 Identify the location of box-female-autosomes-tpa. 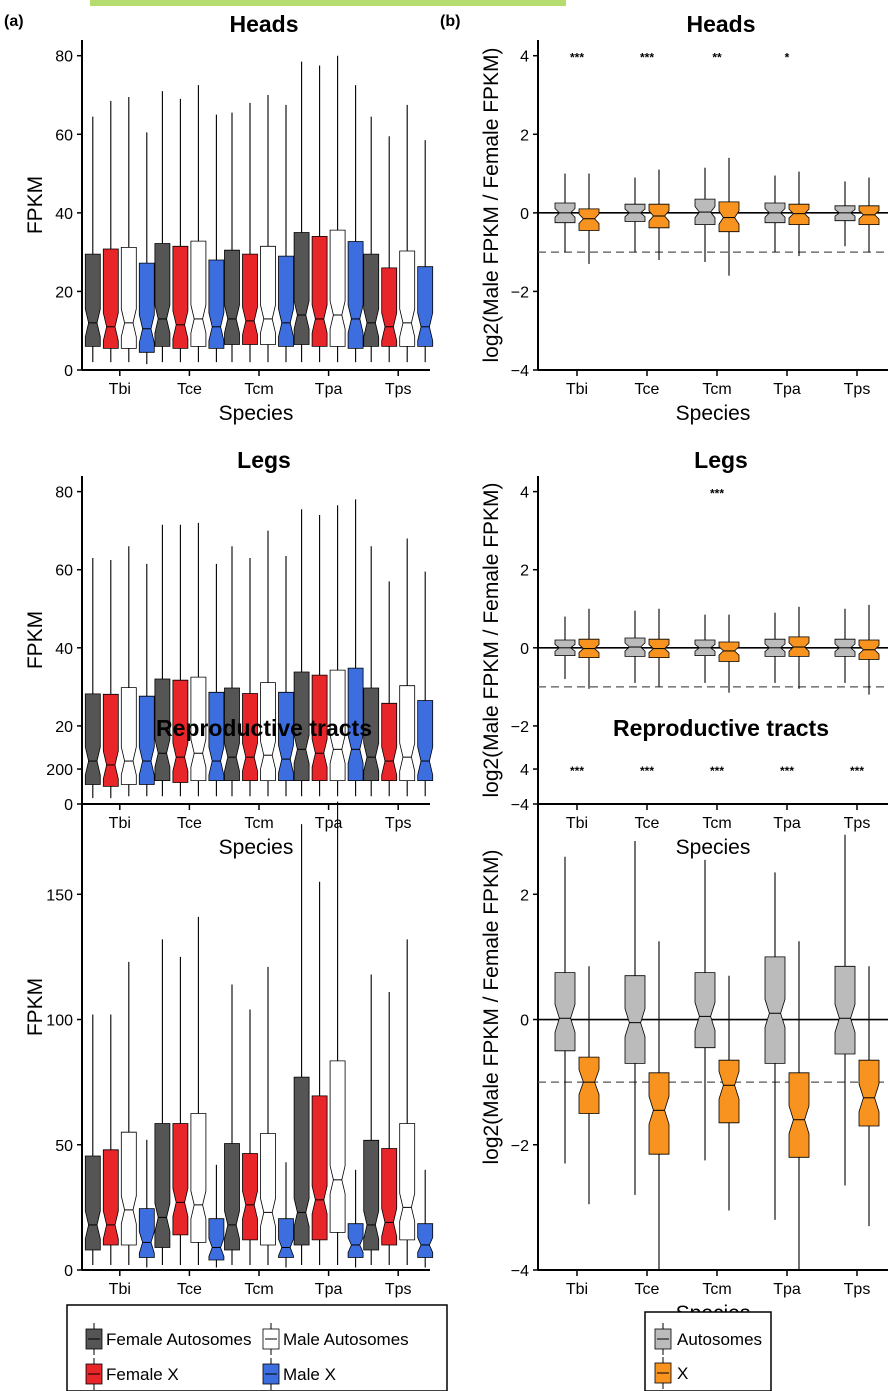
(301, 1044).